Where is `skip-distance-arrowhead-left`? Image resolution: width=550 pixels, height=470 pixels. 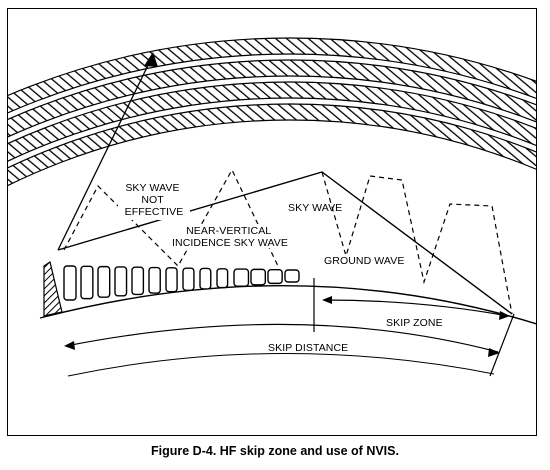 skip-distance-arrowhead-left is located at coordinates (69, 345).